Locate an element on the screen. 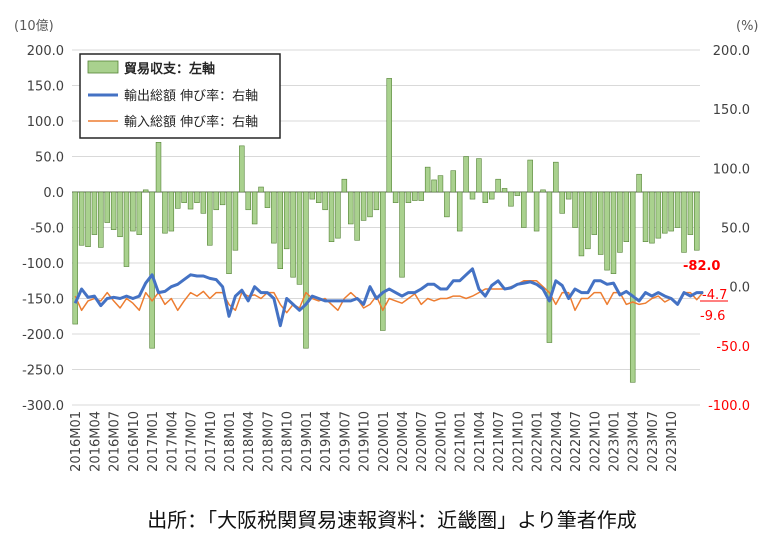 The image size is (784, 548). left-tick-label: -200.0 is located at coordinates (43, 335).